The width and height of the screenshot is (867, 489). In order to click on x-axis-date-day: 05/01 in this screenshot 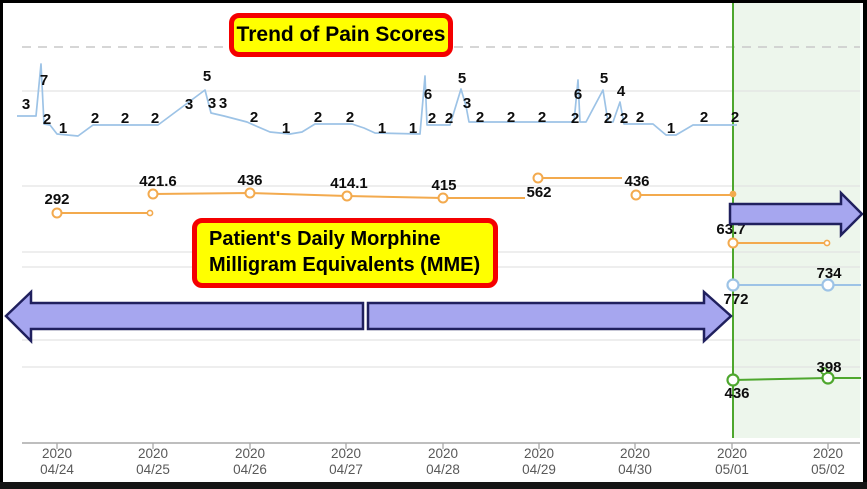, I will do `click(732, 469)`.